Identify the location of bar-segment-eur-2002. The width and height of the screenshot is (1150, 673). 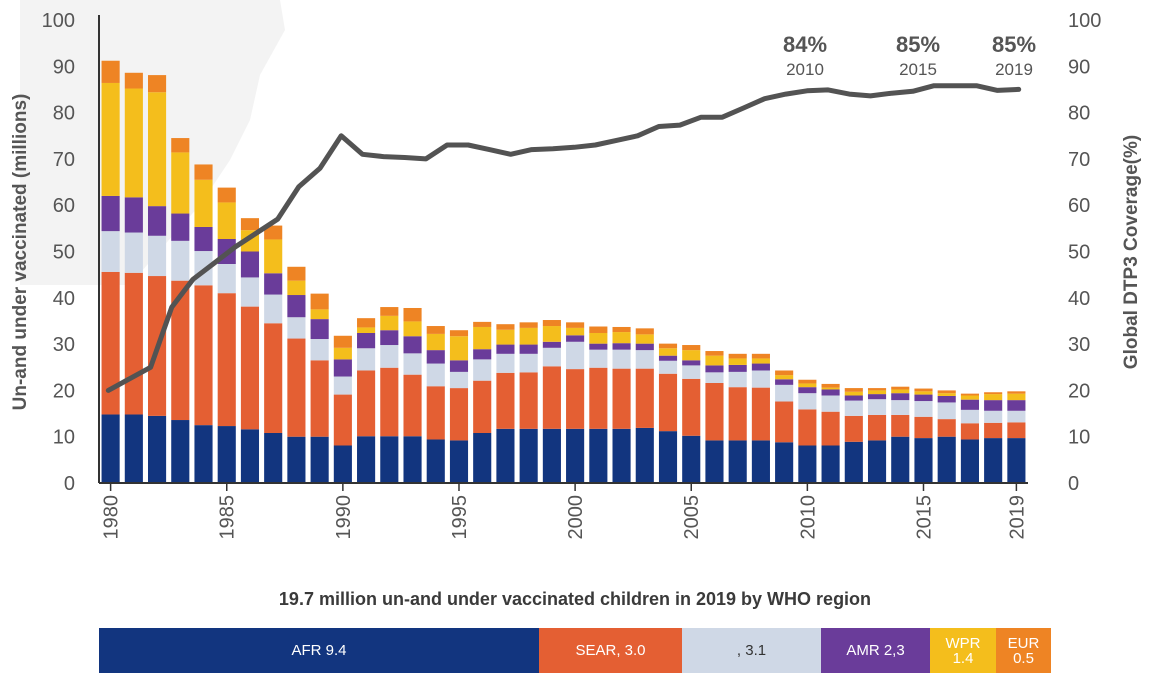
(621, 329).